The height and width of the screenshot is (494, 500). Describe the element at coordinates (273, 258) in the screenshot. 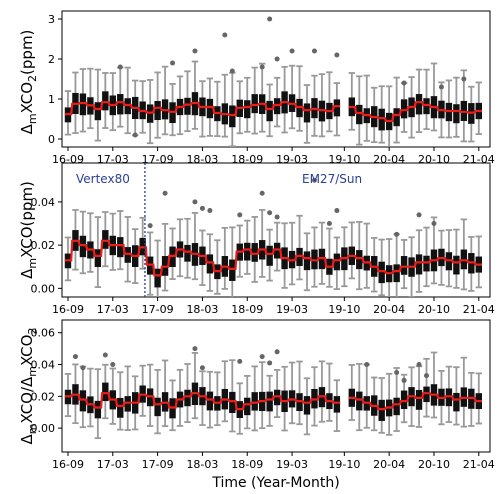

I see `middle-median-line` at that location.